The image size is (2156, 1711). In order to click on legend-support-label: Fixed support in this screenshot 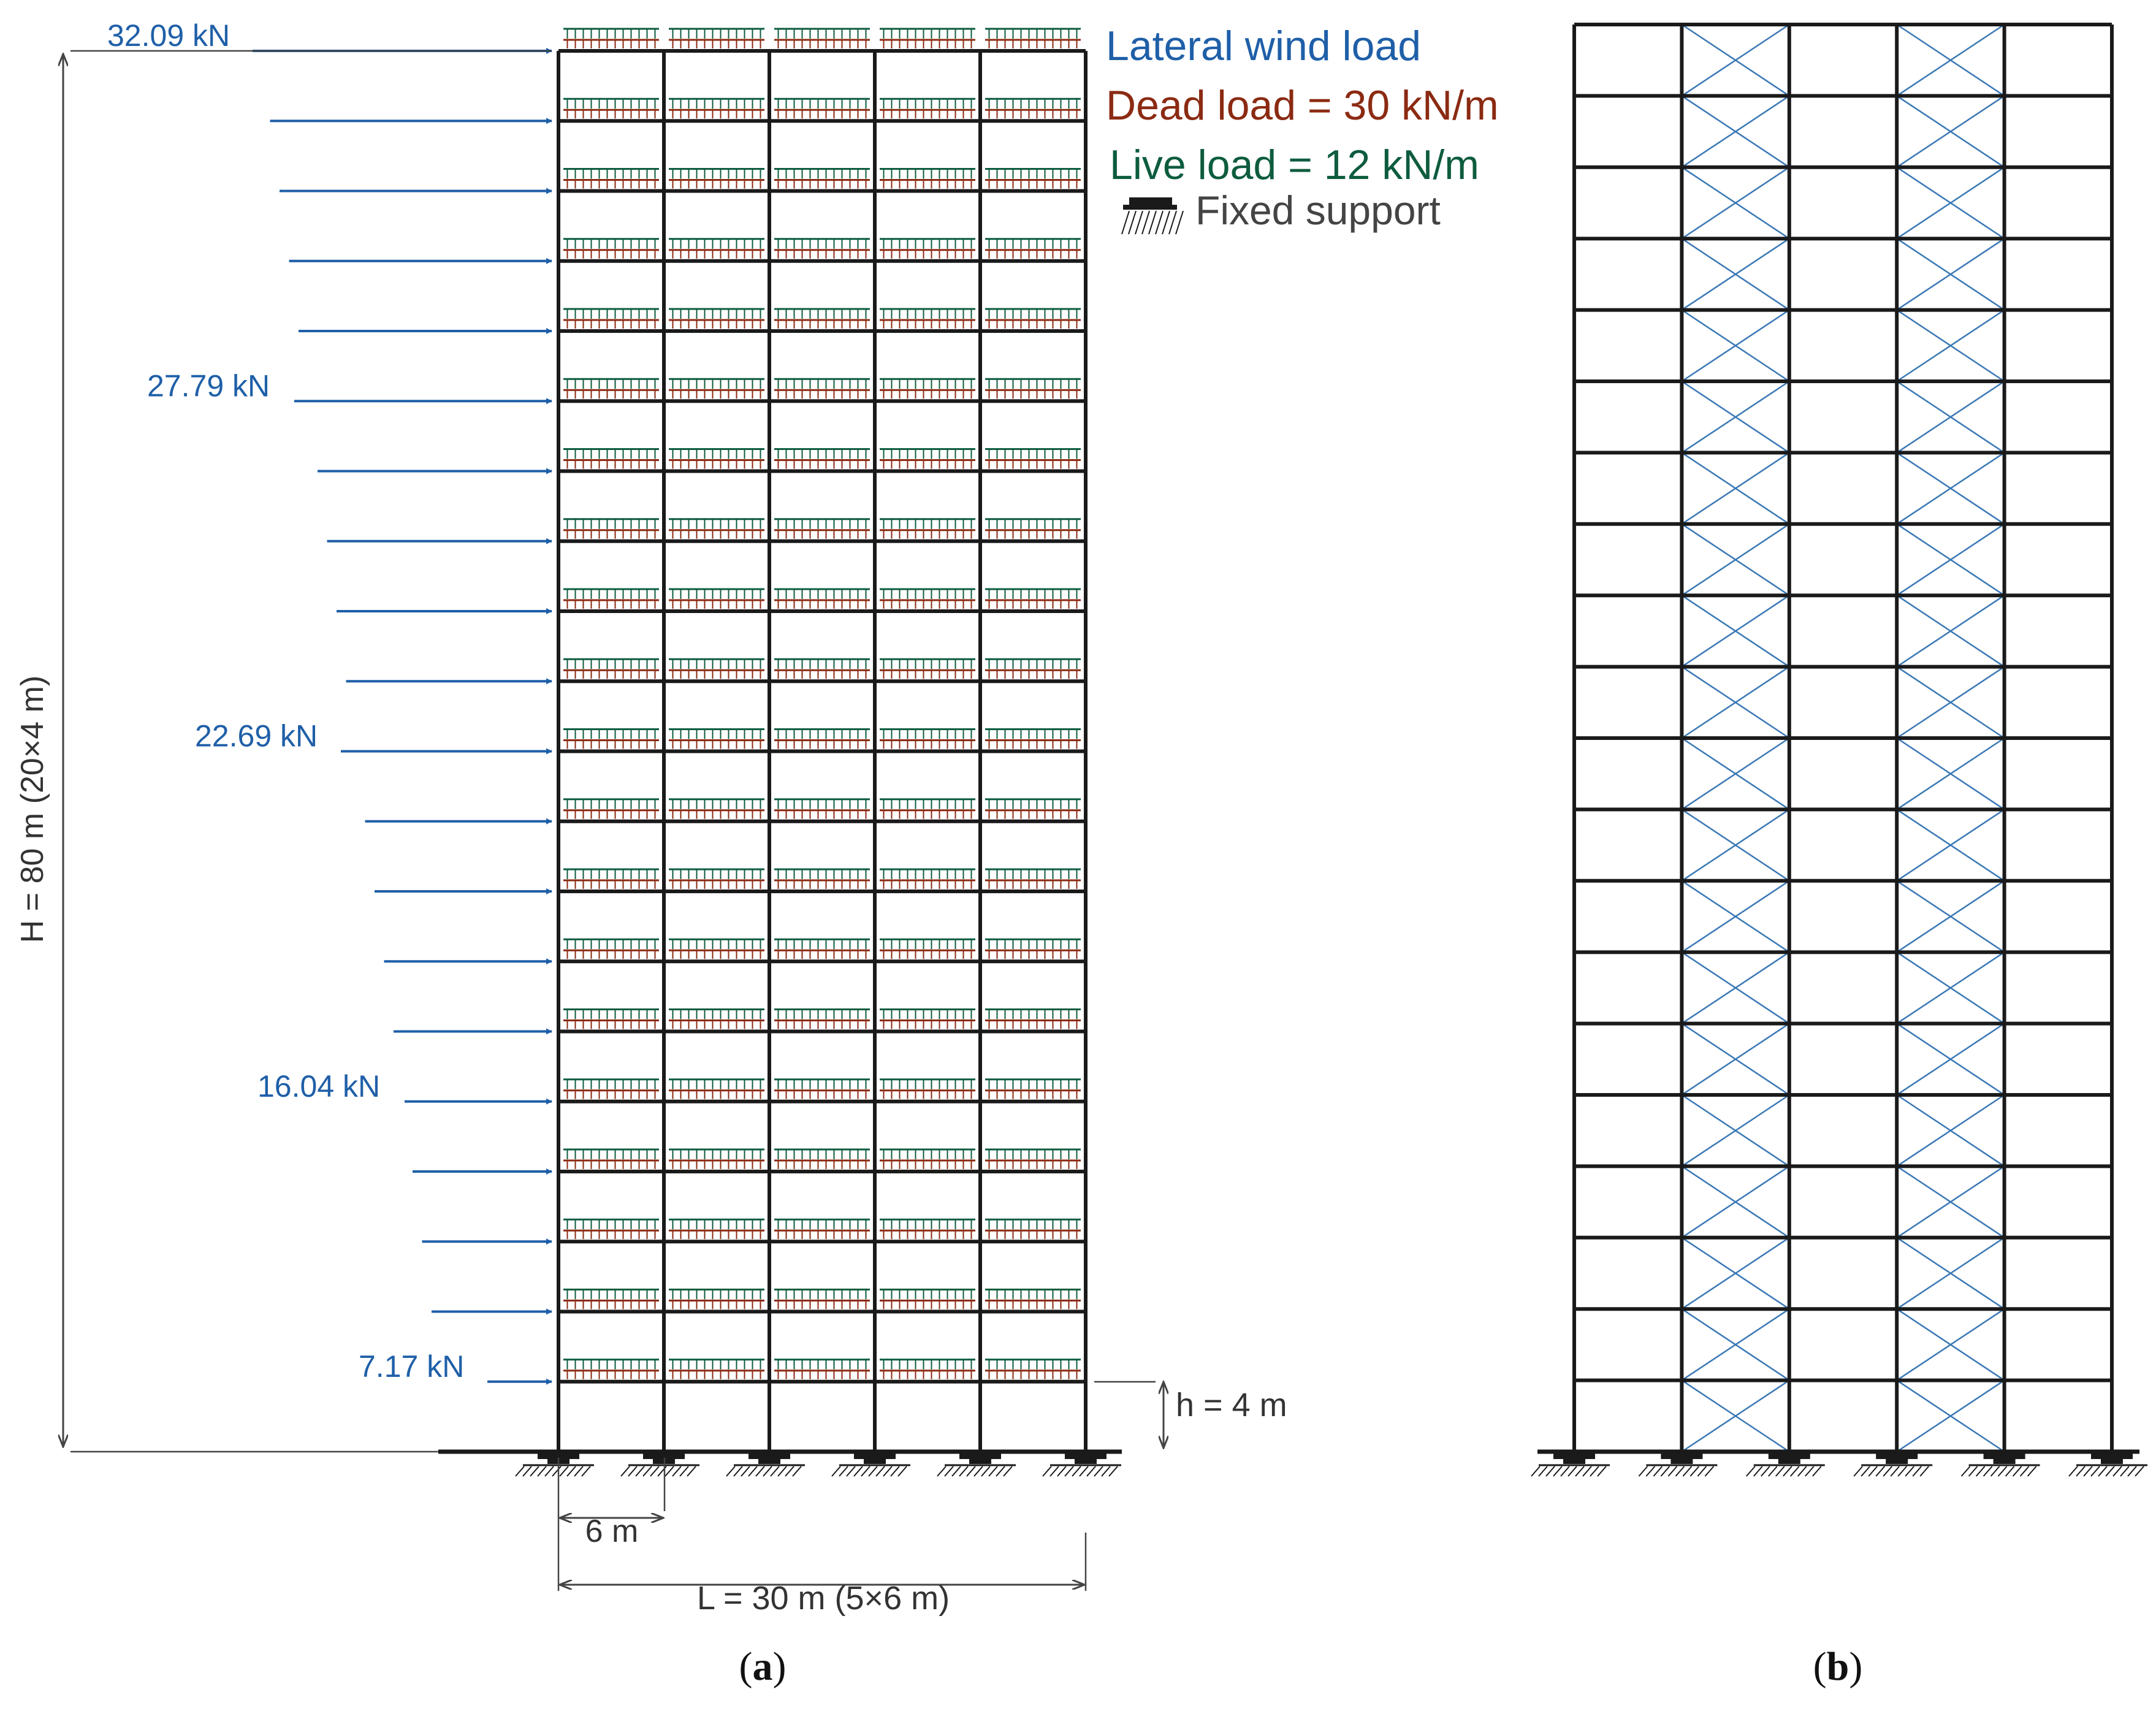, I will do `click(1318, 210)`.